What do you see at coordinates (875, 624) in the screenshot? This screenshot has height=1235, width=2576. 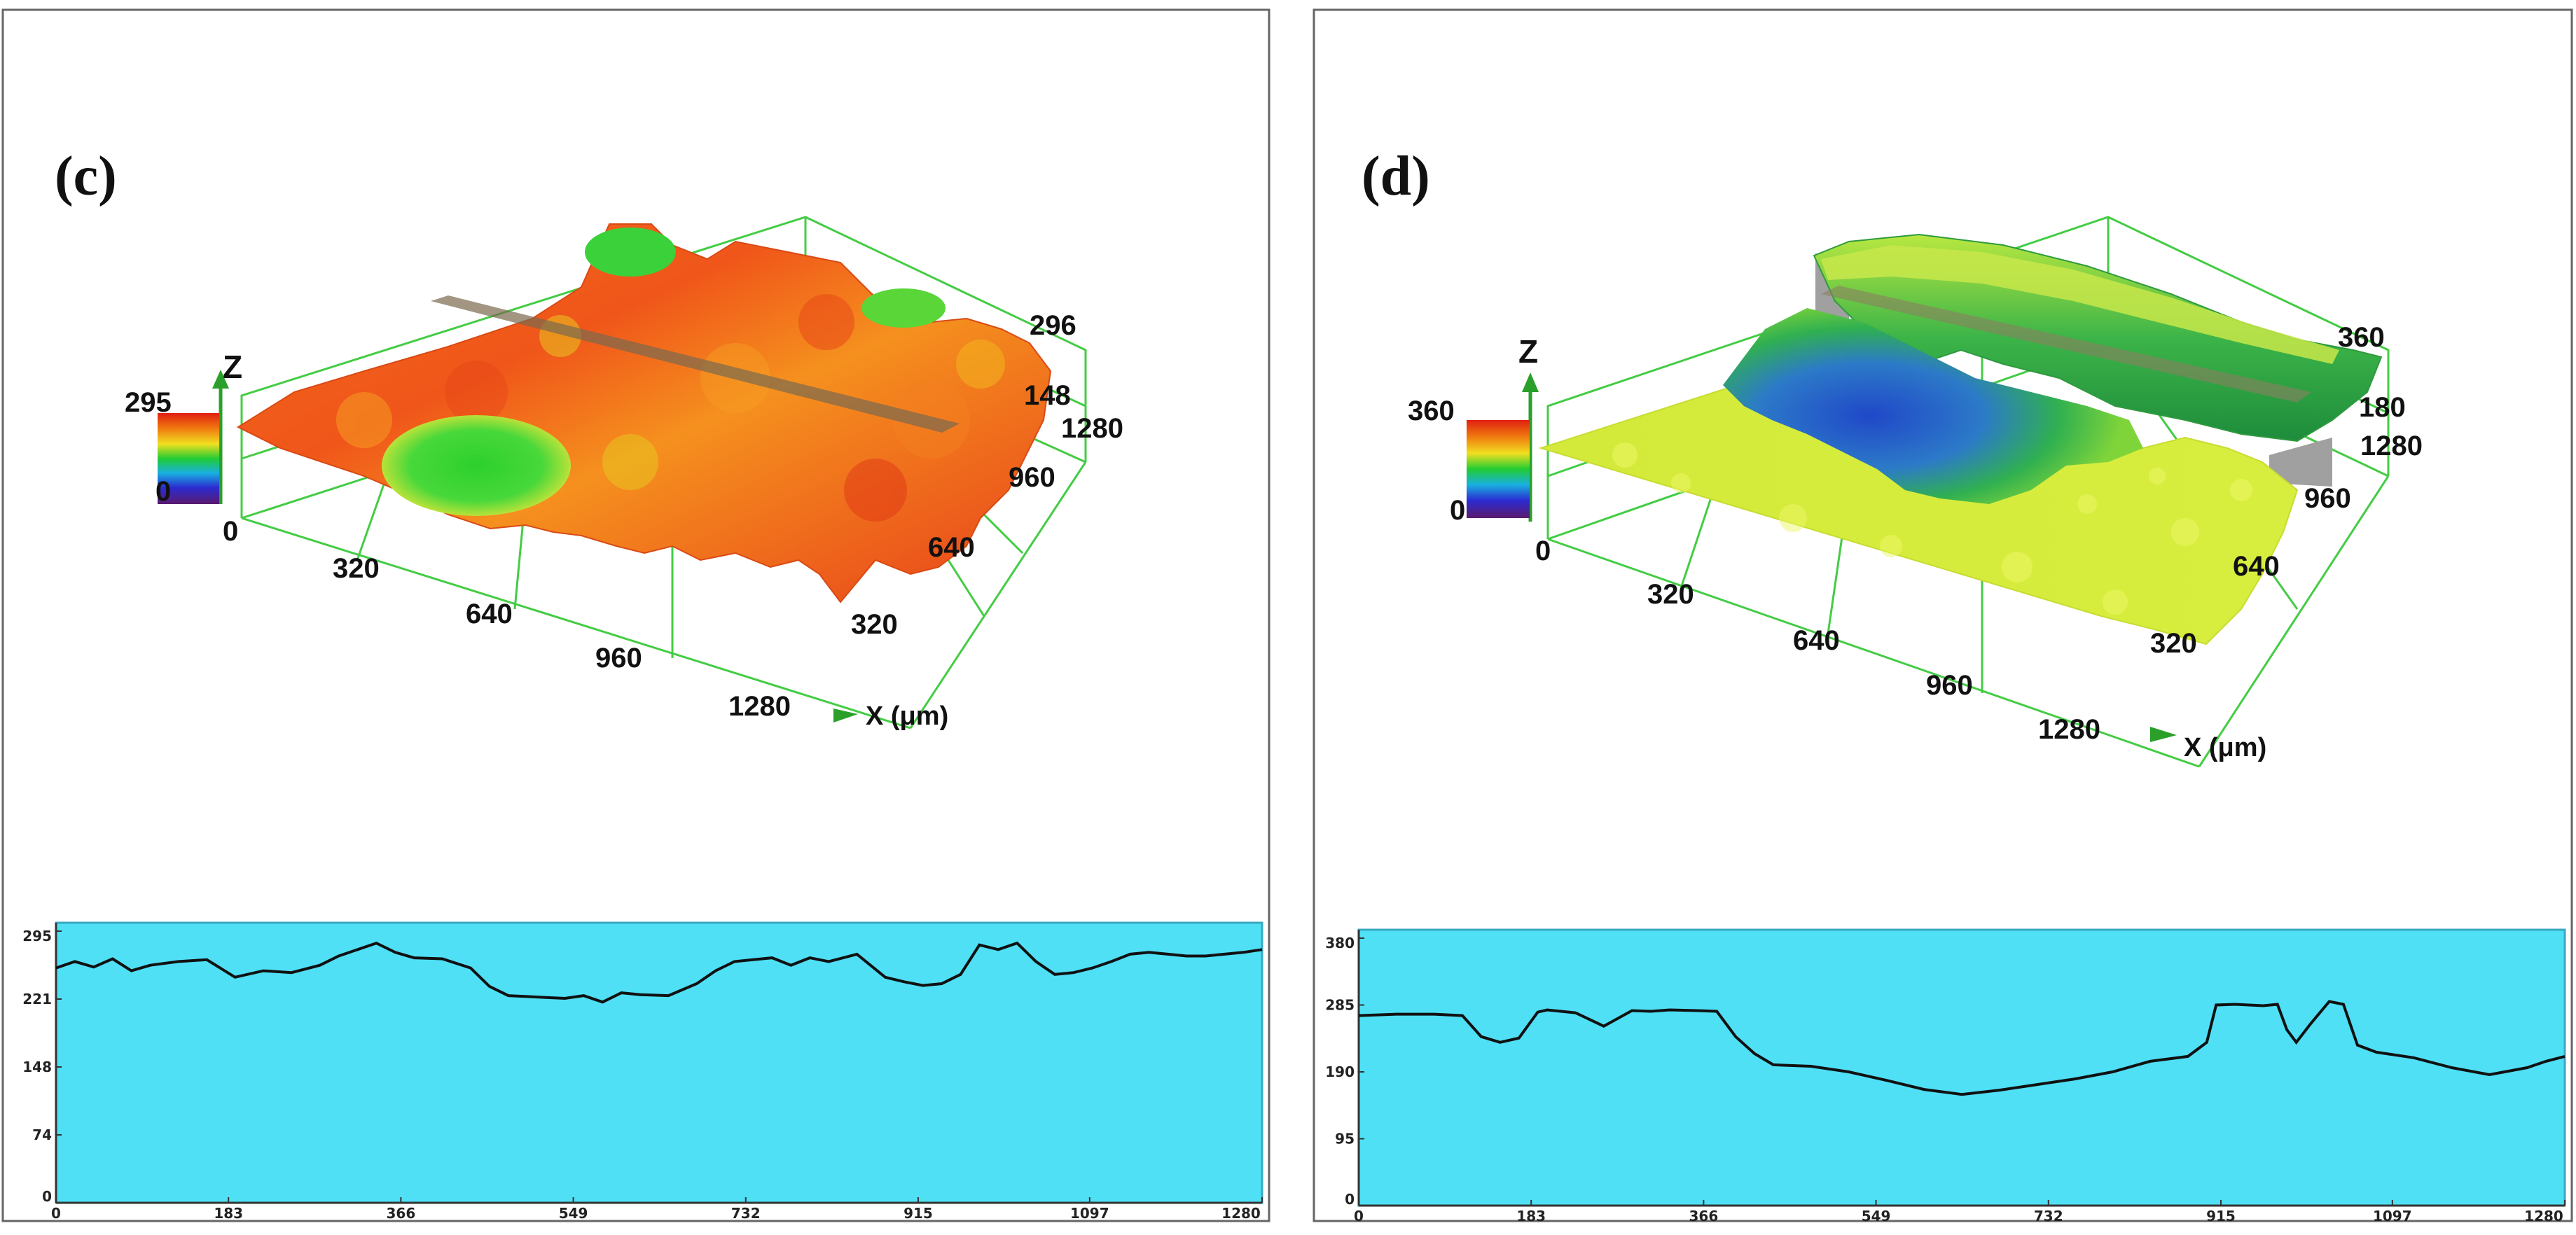 I see `panel-c-y-tick: 320` at bounding box center [875, 624].